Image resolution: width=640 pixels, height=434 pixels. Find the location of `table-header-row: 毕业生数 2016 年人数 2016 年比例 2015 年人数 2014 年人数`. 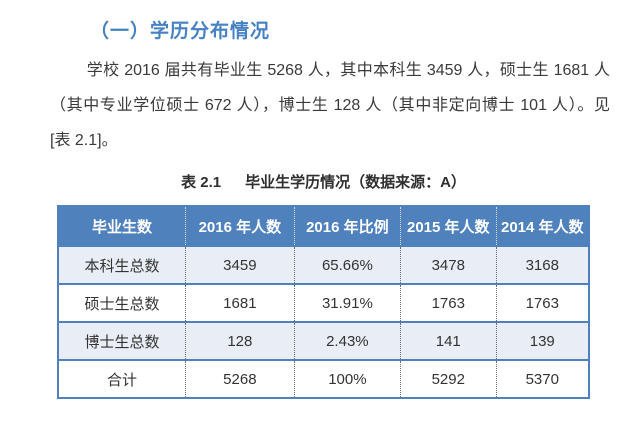

table-header-row: 毕业生数 2016 年人数 2016 年比例 2015 年人数 2014 年人数 is located at coordinates (323, 226).